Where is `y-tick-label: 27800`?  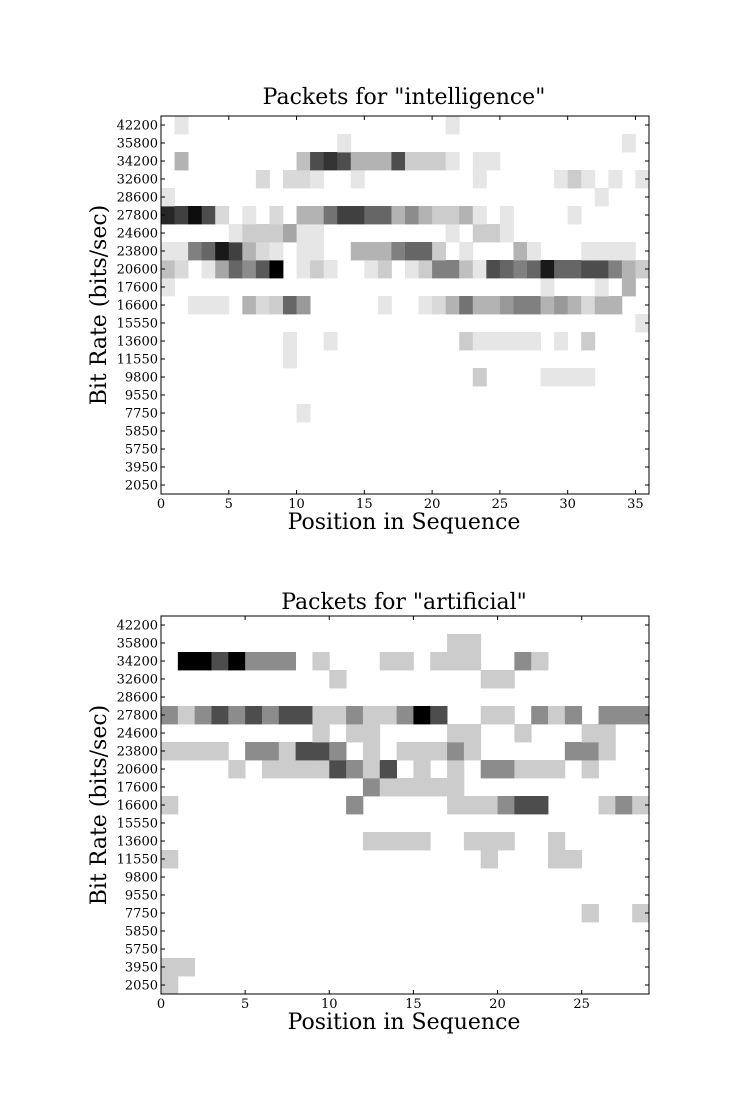 y-tick-label: 27800 is located at coordinates (137, 716).